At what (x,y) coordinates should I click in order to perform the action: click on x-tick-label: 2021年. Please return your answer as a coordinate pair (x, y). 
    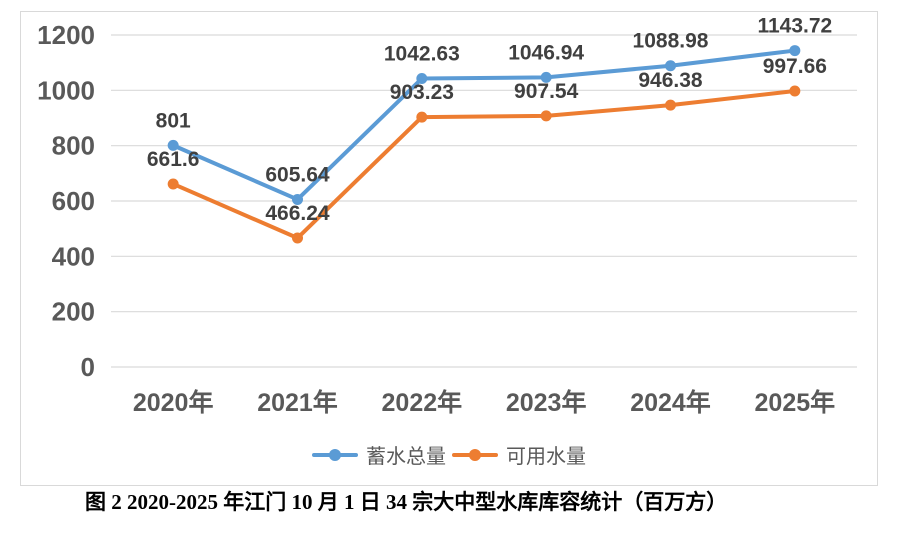
    Looking at the image, I should click on (297, 402).